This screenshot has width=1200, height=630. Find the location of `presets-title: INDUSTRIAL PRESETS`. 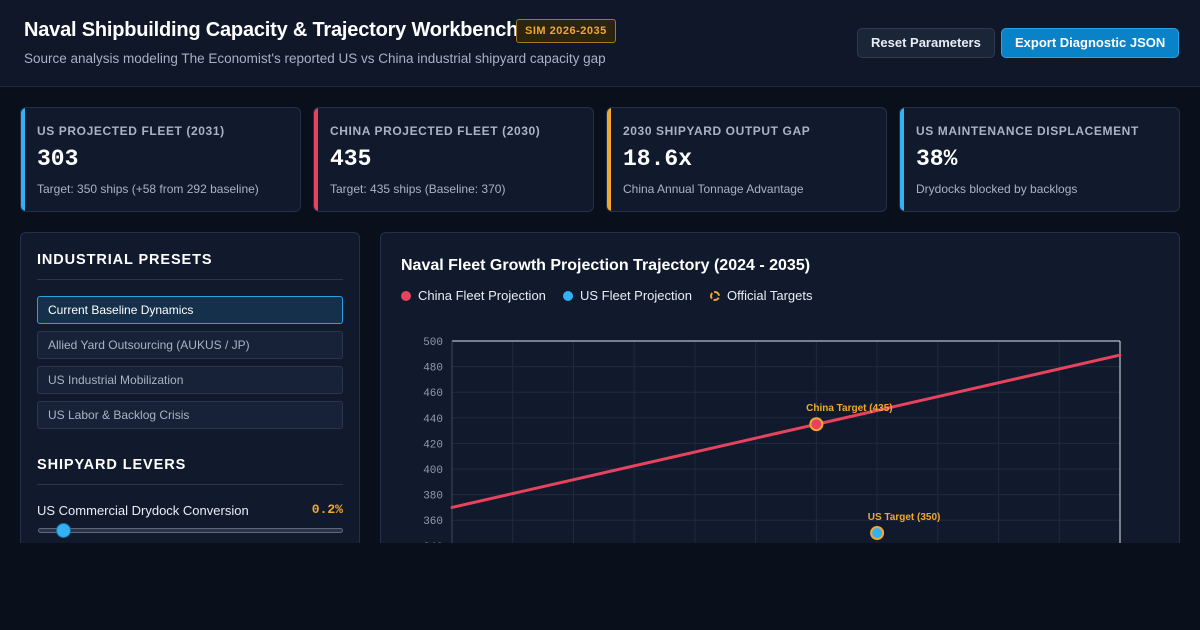

presets-title: INDUSTRIAL PRESETS is located at coordinates (125, 260).